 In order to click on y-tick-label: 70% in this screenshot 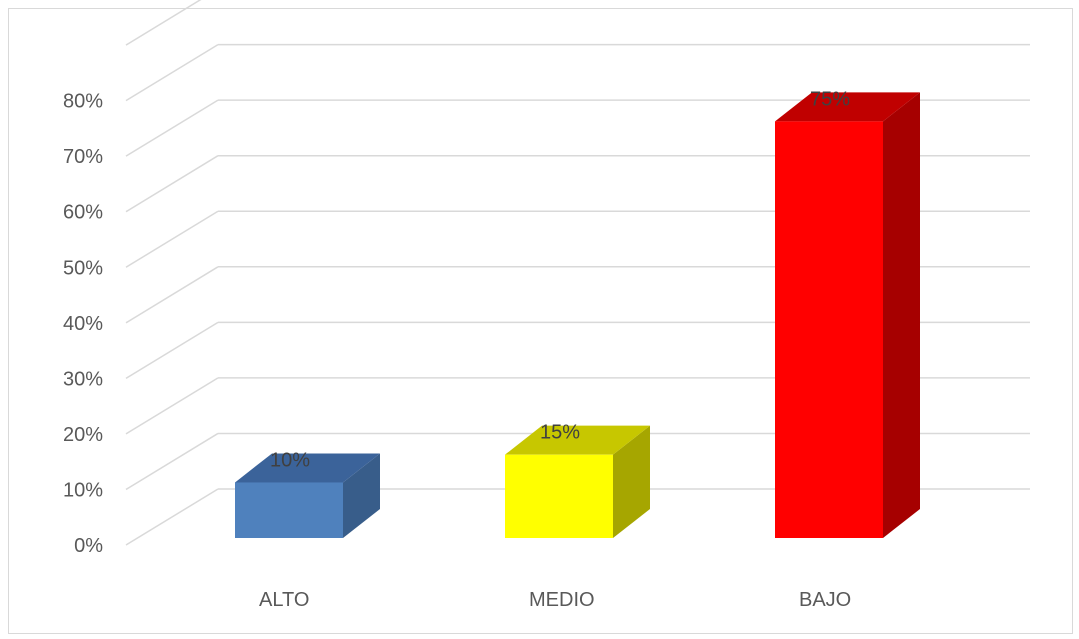, I will do `click(83, 157)`.